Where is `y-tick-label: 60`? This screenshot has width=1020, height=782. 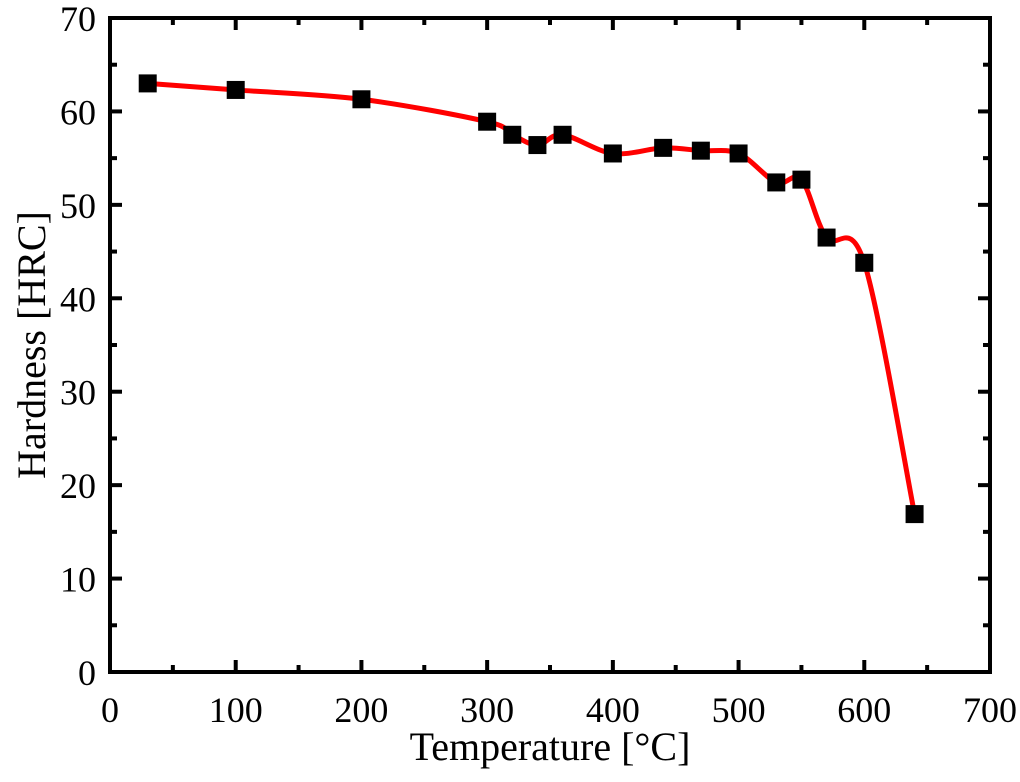
y-tick-label: 60 is located at coordinates (78, 112).